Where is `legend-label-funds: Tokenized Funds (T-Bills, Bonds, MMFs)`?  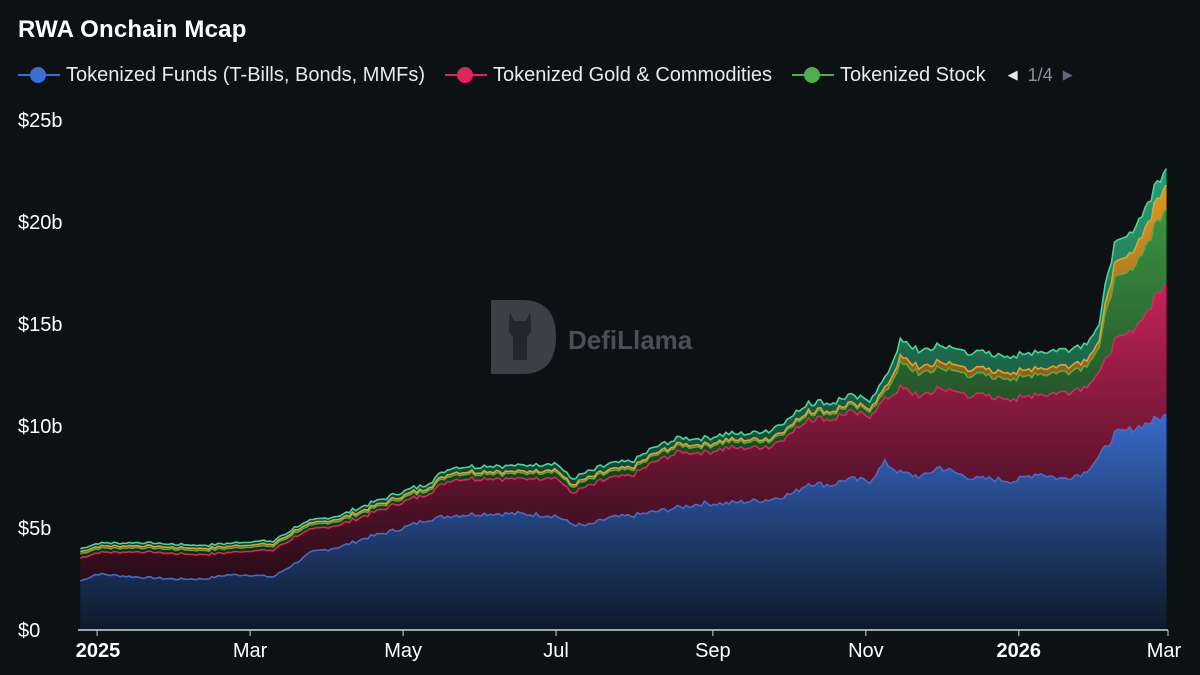 legend-label-funds: Tokenized Funds (T-Bills, Bonds, MMFs) is located at coordinates (245, 74).